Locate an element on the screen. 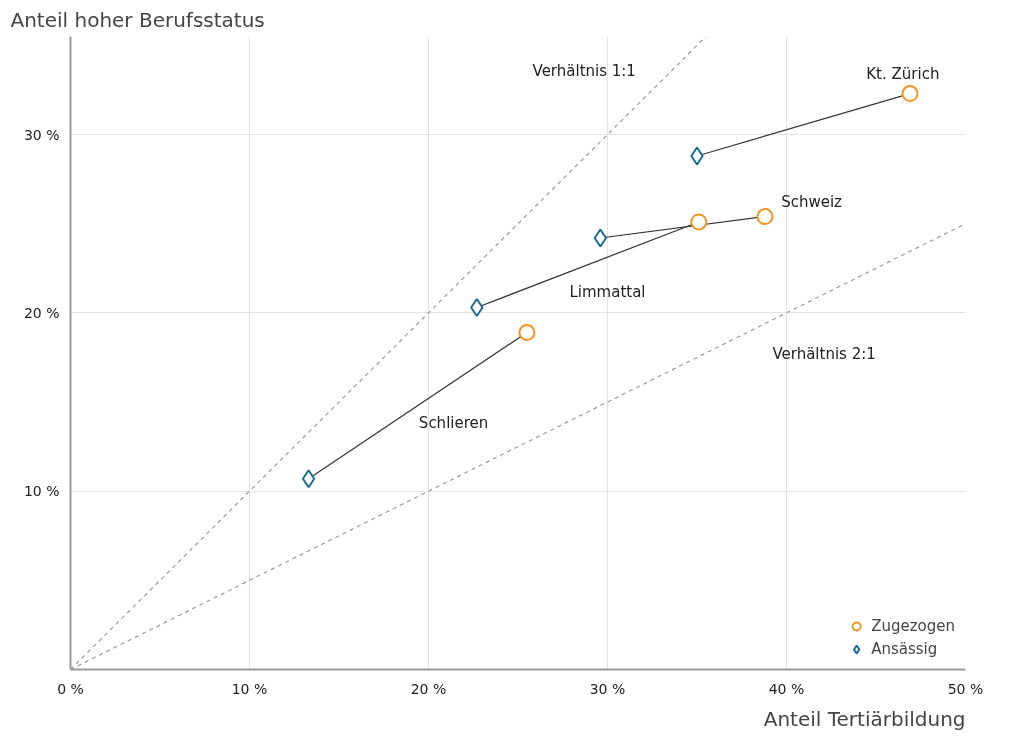  y-axis-title: Anteil hoher Berufsstatus is located at coordinates (137, 19).